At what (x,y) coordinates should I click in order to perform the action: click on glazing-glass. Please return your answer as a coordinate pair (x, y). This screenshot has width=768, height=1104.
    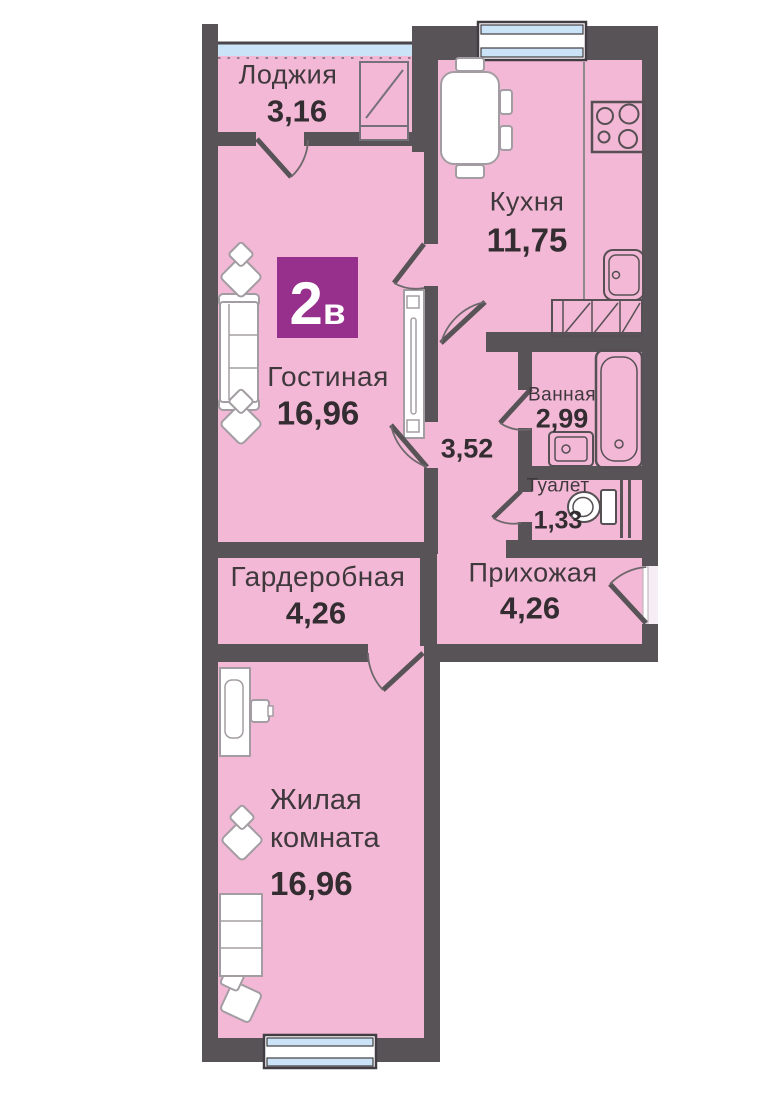
    Looking at the image, I should click on (315, 50).